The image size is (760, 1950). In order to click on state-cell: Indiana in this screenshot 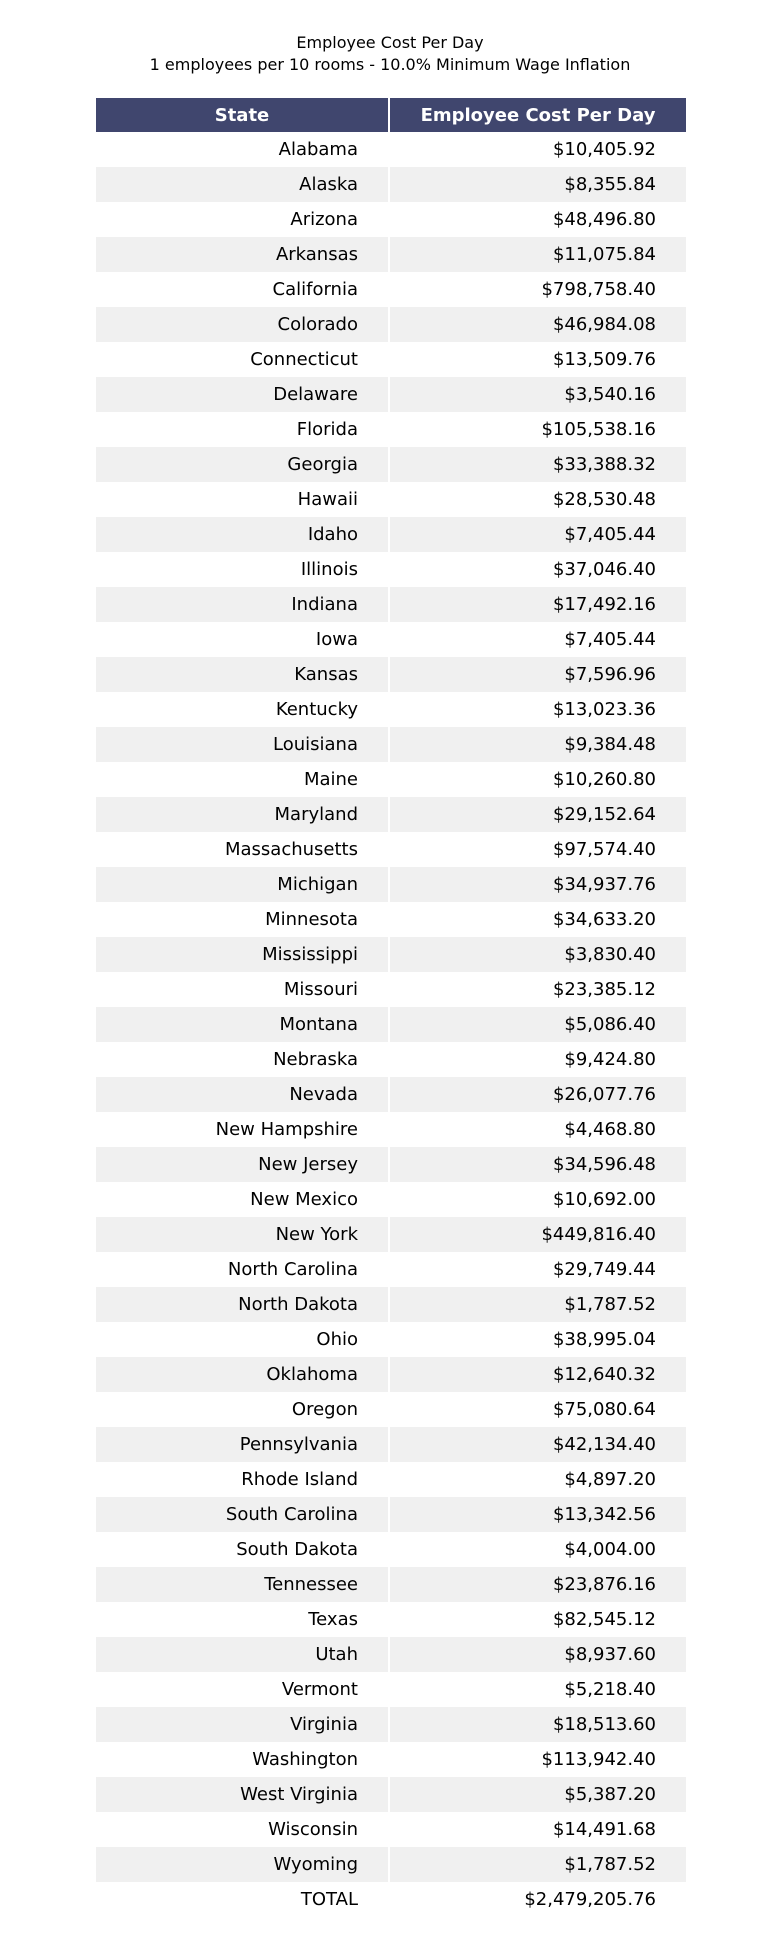, I will do `click(243, 604)`.